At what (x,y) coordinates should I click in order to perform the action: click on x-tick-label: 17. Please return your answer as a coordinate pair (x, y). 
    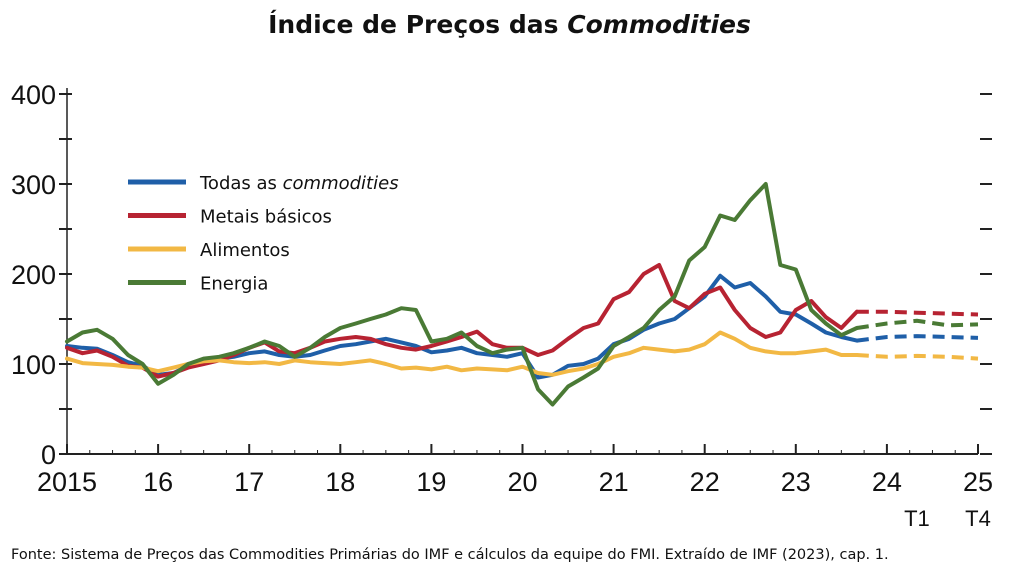
    Looking at the image, I should click on (249, 482).